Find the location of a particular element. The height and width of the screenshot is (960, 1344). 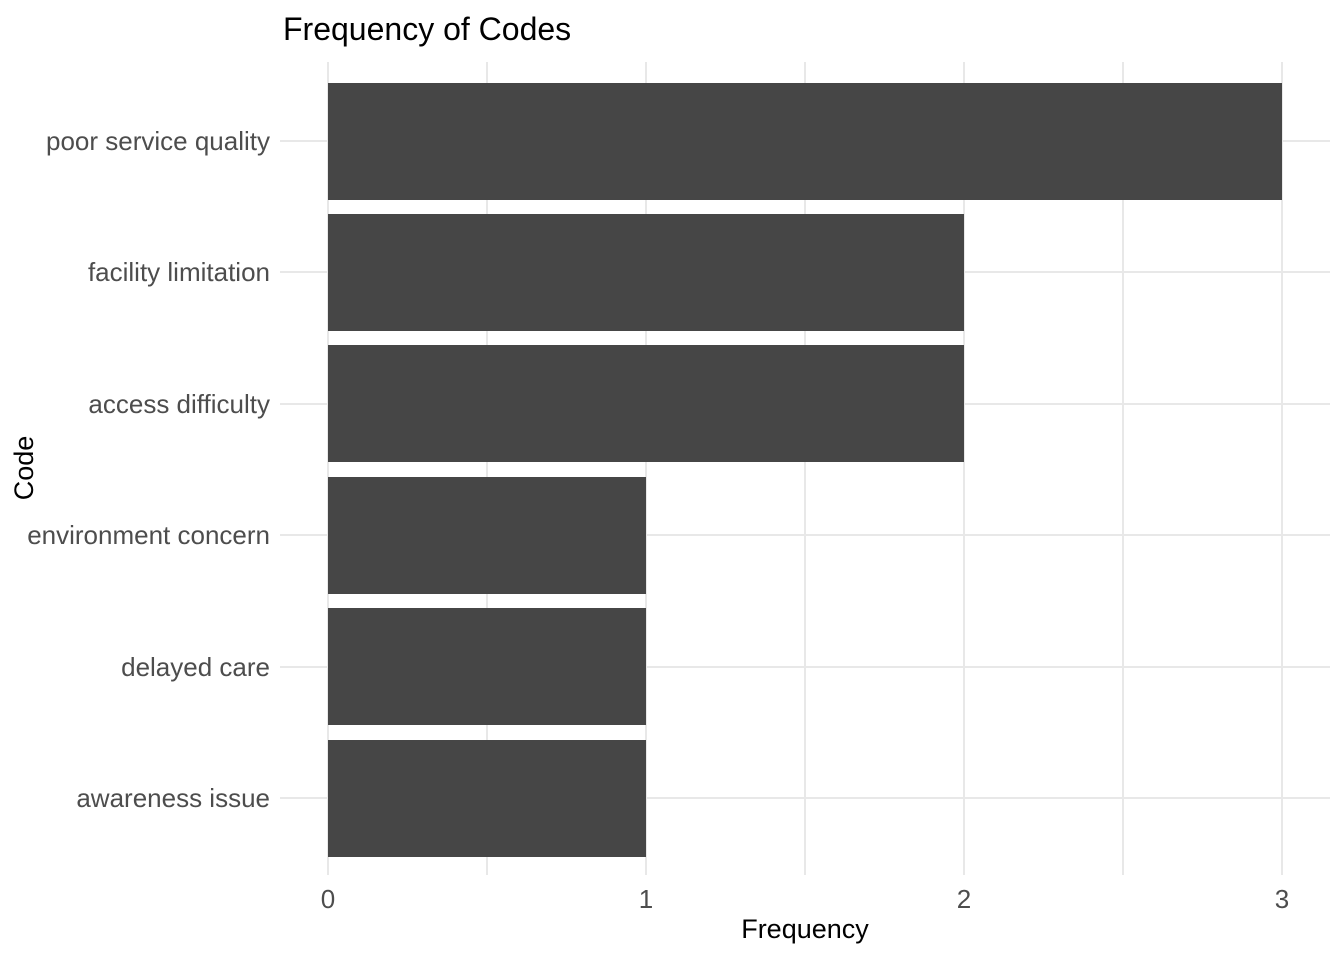

y-tick-label: poor service quality is located at coordinates (158, 141).